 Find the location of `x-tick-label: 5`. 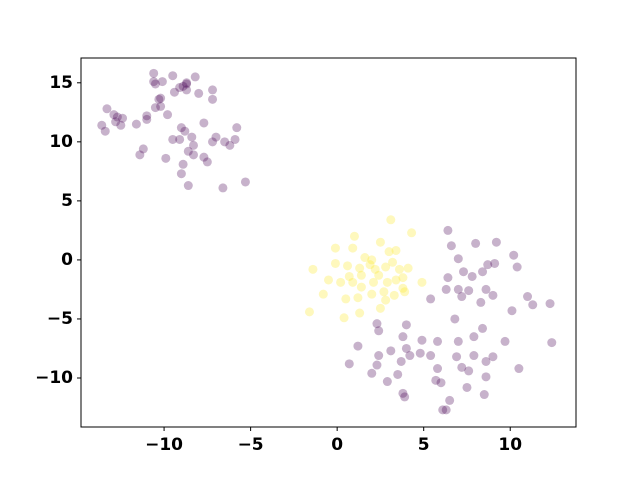

x-tick-label: 5 is located at coordinates (424, 445).